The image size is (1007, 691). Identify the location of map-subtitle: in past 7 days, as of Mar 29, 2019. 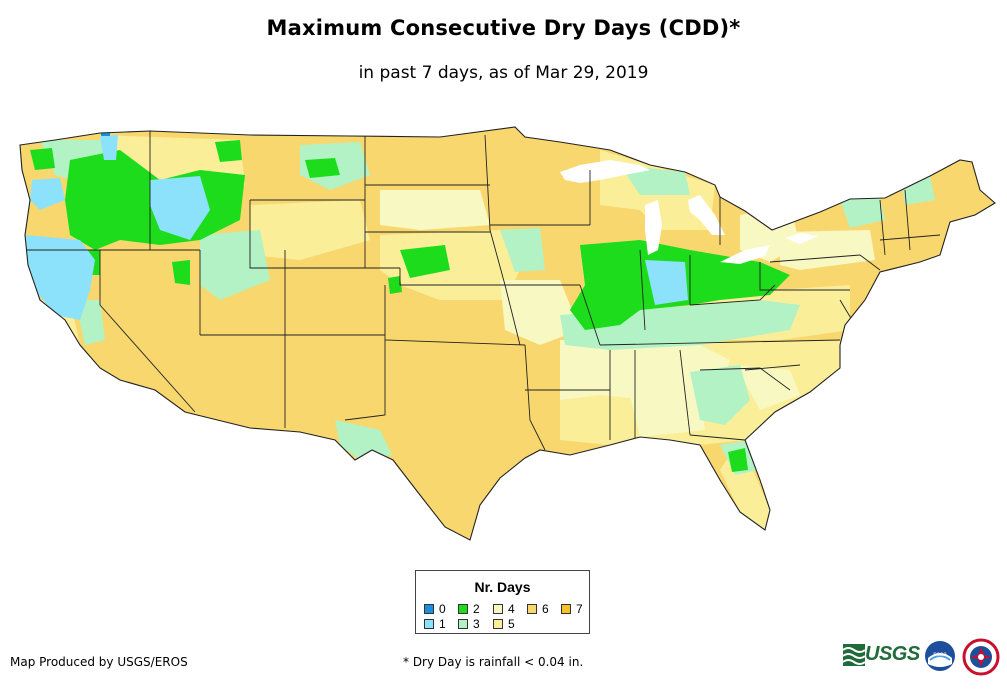
(503, 73).